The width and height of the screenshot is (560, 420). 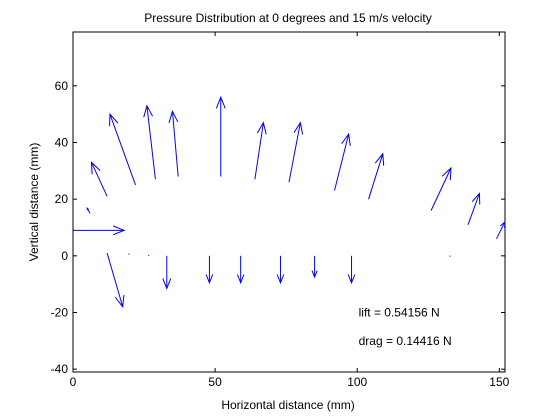 I want to click on annotation-label: lift = 0.54156 N, so click(x=399, y=313).